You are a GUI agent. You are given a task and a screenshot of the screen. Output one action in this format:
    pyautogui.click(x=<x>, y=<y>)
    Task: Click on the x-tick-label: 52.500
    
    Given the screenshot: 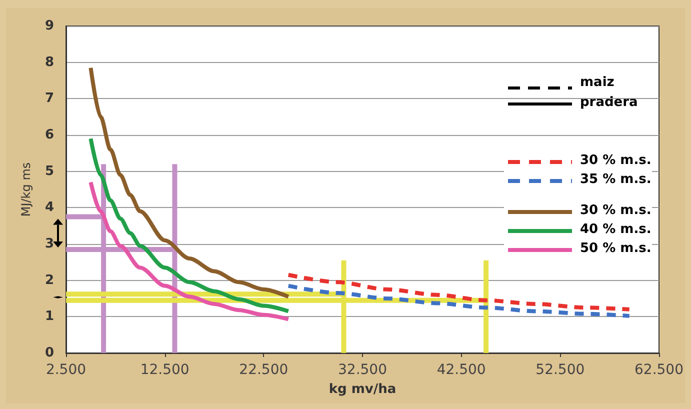 What is the action you would take?
    pyautogui.click(x=560, y=370)
    